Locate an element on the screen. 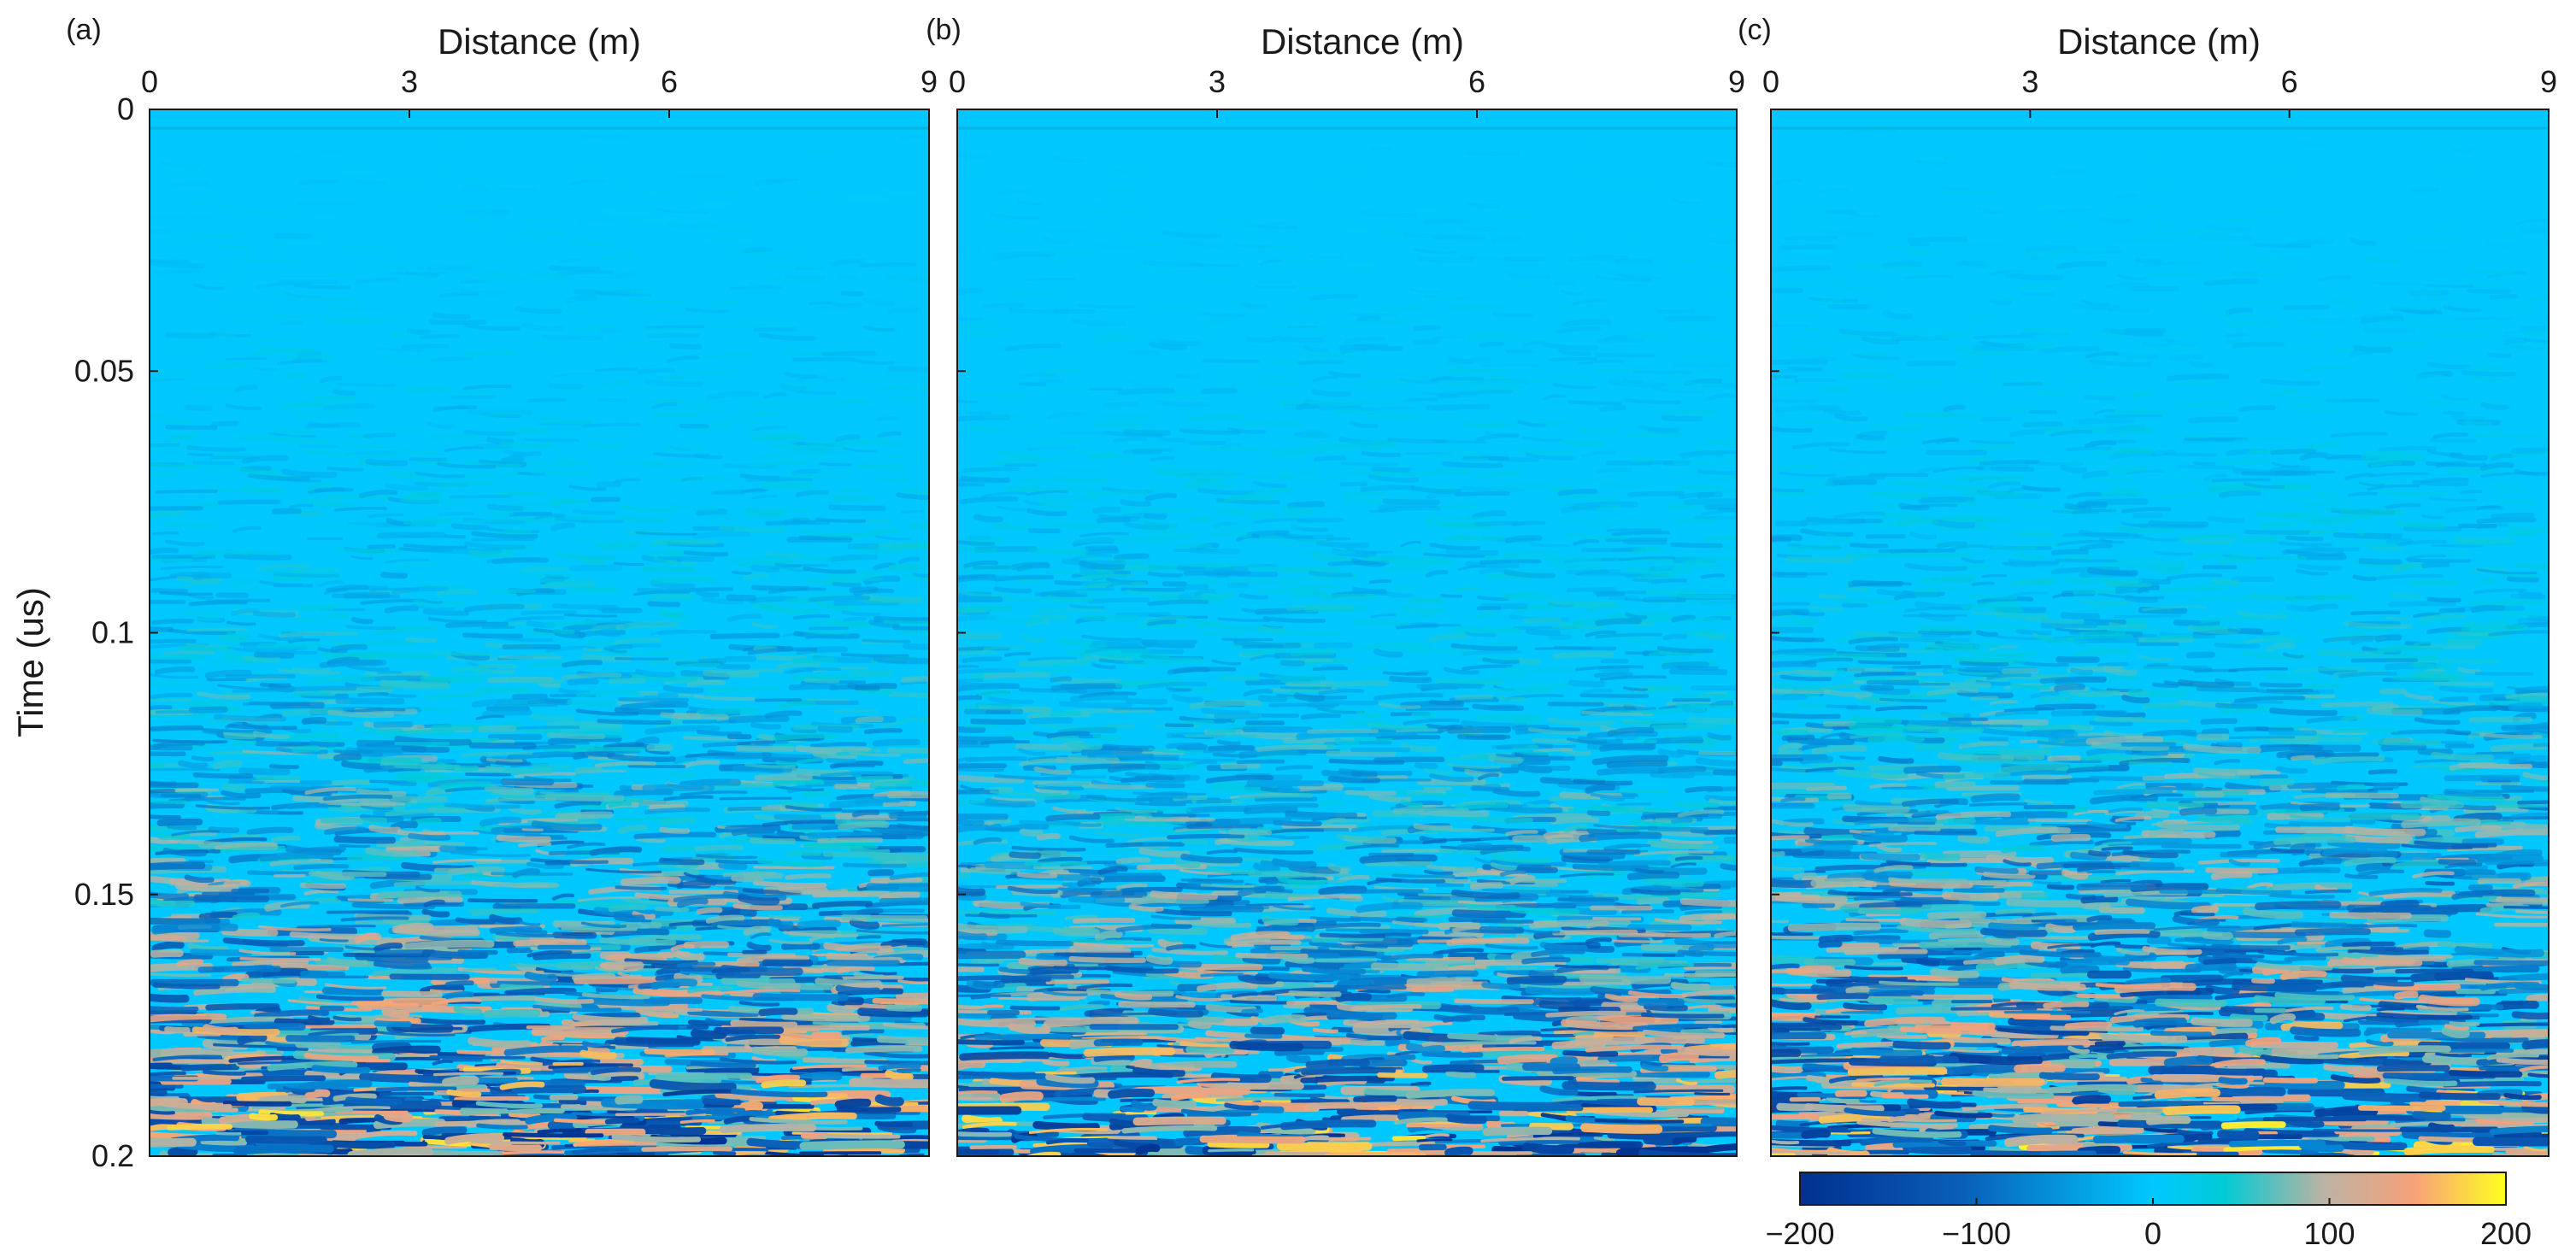 The height and width of the screenshot is (1257, 2576). colorbar-tick-label: 200 is located at coordinates (2506, 1233).